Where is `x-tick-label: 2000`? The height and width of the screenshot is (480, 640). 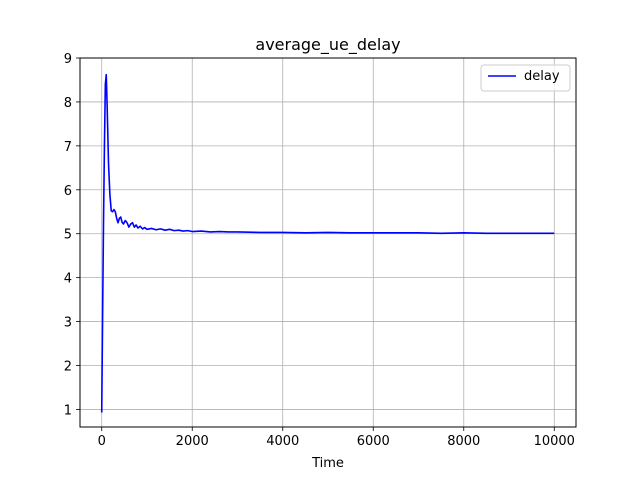 x-tick-label: 2000 is located at coordinates (192, 441).